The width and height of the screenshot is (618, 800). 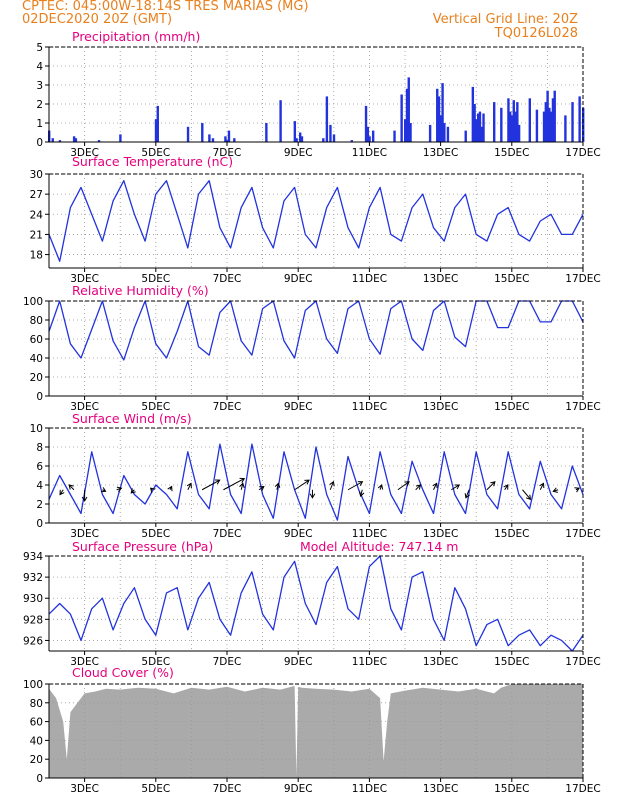 What do you see at coordinates (36, 704) in the screenshot?
I see `y-tick-label: 80` at bounding box center [36, 704].